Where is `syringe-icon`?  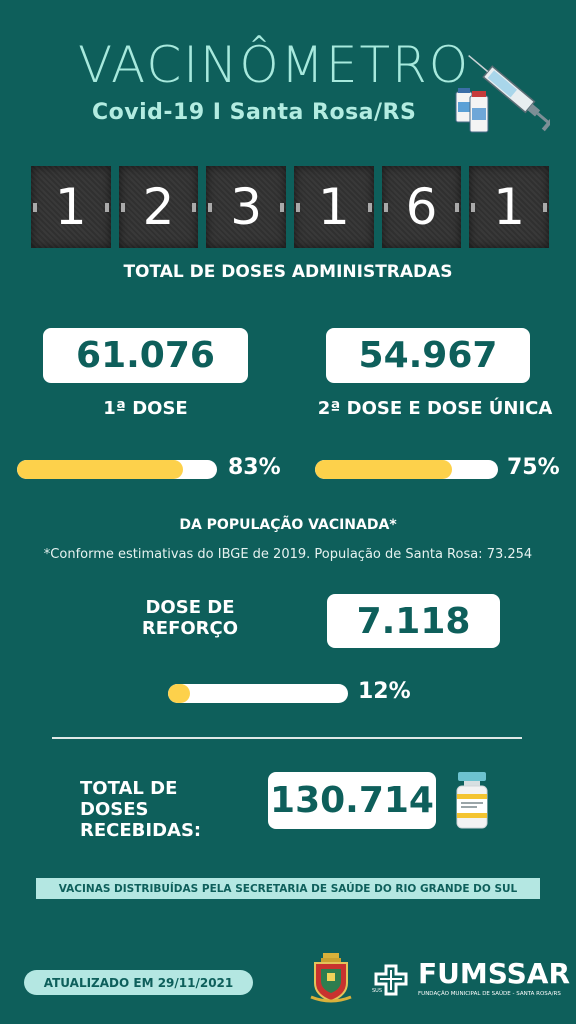
syringe-icon is located at coordinates (502, 93).